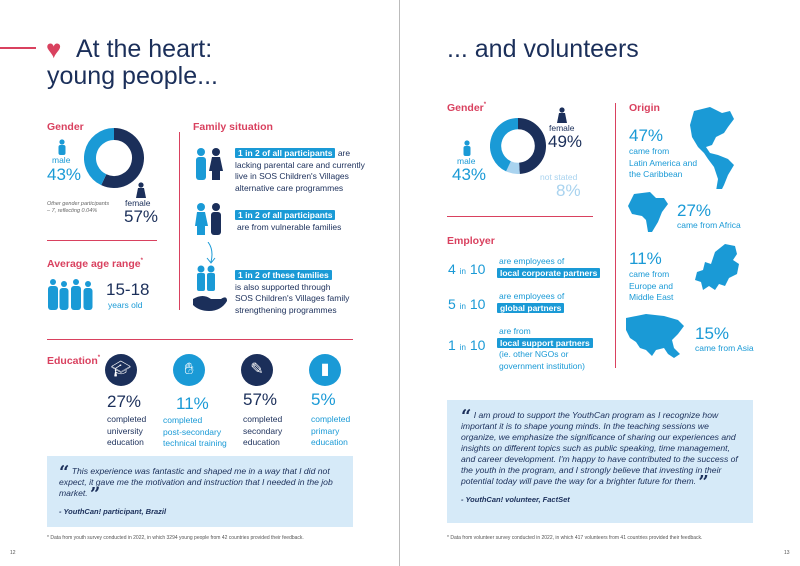 This screenshot has width=800, height=566. I want to click on title-rule, so click(18, 48).